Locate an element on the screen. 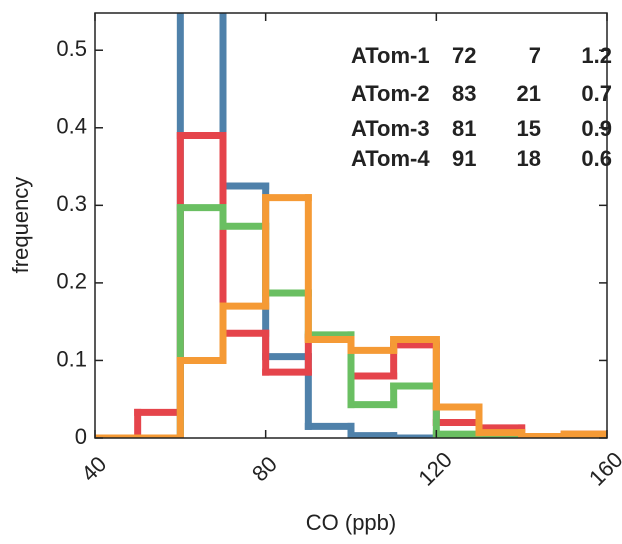 Image resolution: width=622 pixels, height=544 pixels. x-tick-label: 120 is located at coordinates (435, 469).